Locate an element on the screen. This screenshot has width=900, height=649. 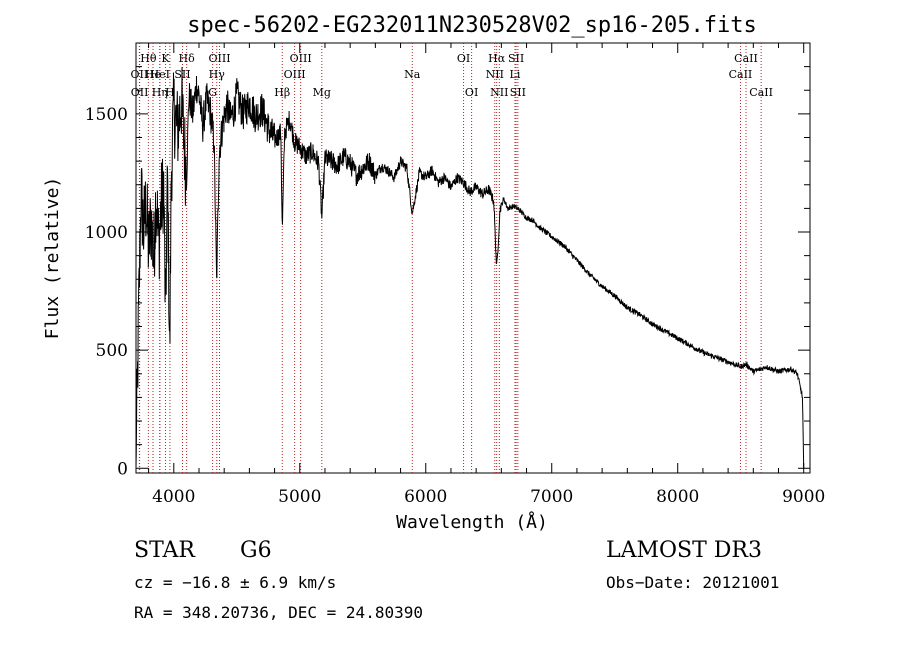
emission-line-label: H is located at coordinates (170, 92).